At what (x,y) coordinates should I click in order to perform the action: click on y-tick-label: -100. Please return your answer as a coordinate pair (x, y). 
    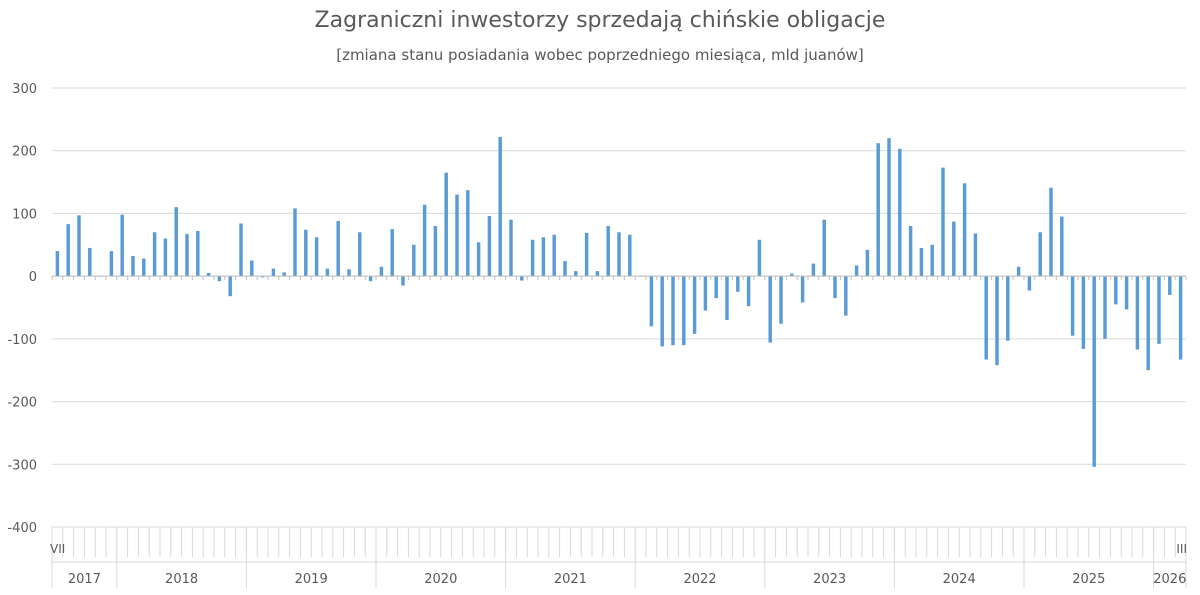
    Looking at the image, I should click on (22, 340).